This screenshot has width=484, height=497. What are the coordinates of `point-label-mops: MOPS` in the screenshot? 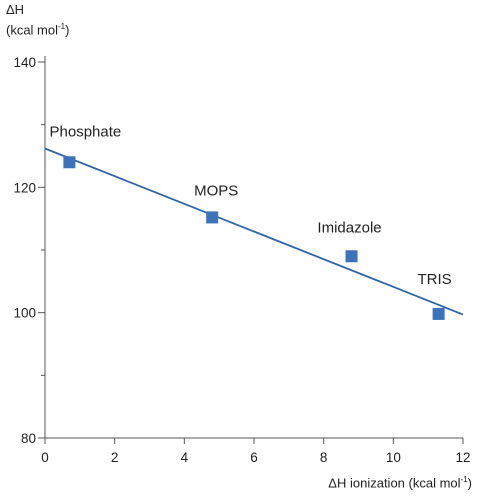 It's located at (216, 190).